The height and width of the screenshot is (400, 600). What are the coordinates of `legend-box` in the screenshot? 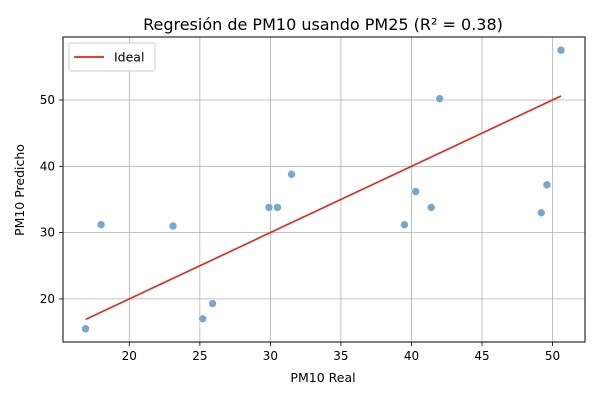 It's located at (112, 57).